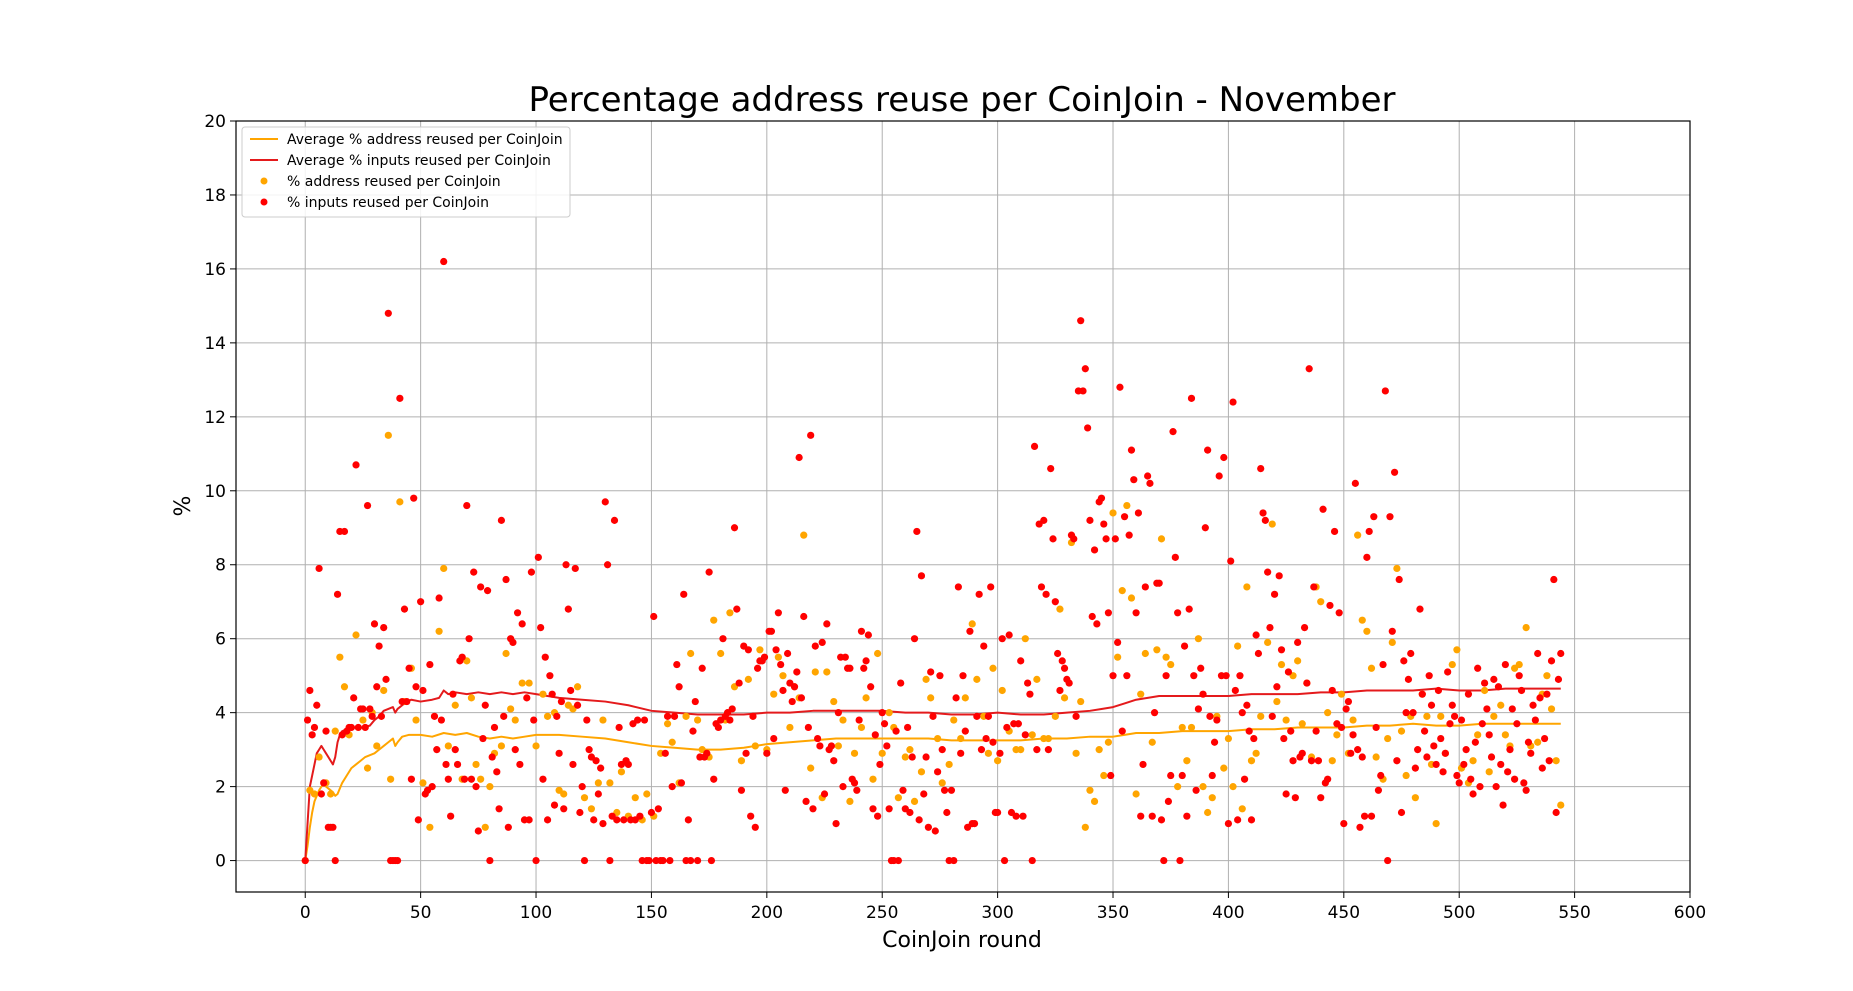  Describe the element at coordinates (882, 913) in the screenshot. I see `x-tick-label: 250` at that location.